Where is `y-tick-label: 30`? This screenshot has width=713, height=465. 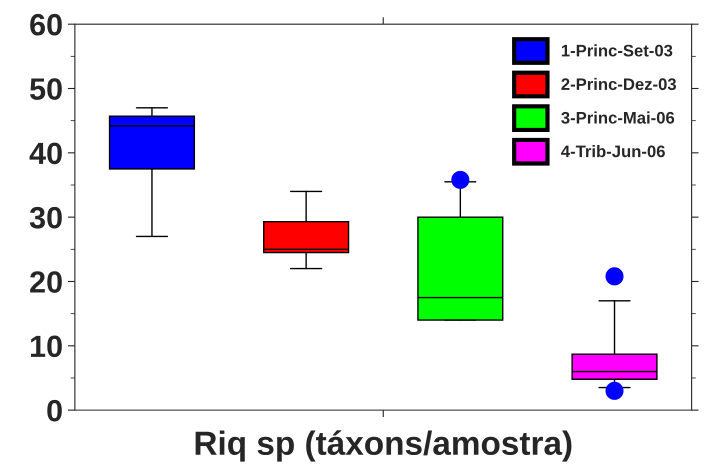 y-tick-label: 30 is located at coordinates (46, 217).